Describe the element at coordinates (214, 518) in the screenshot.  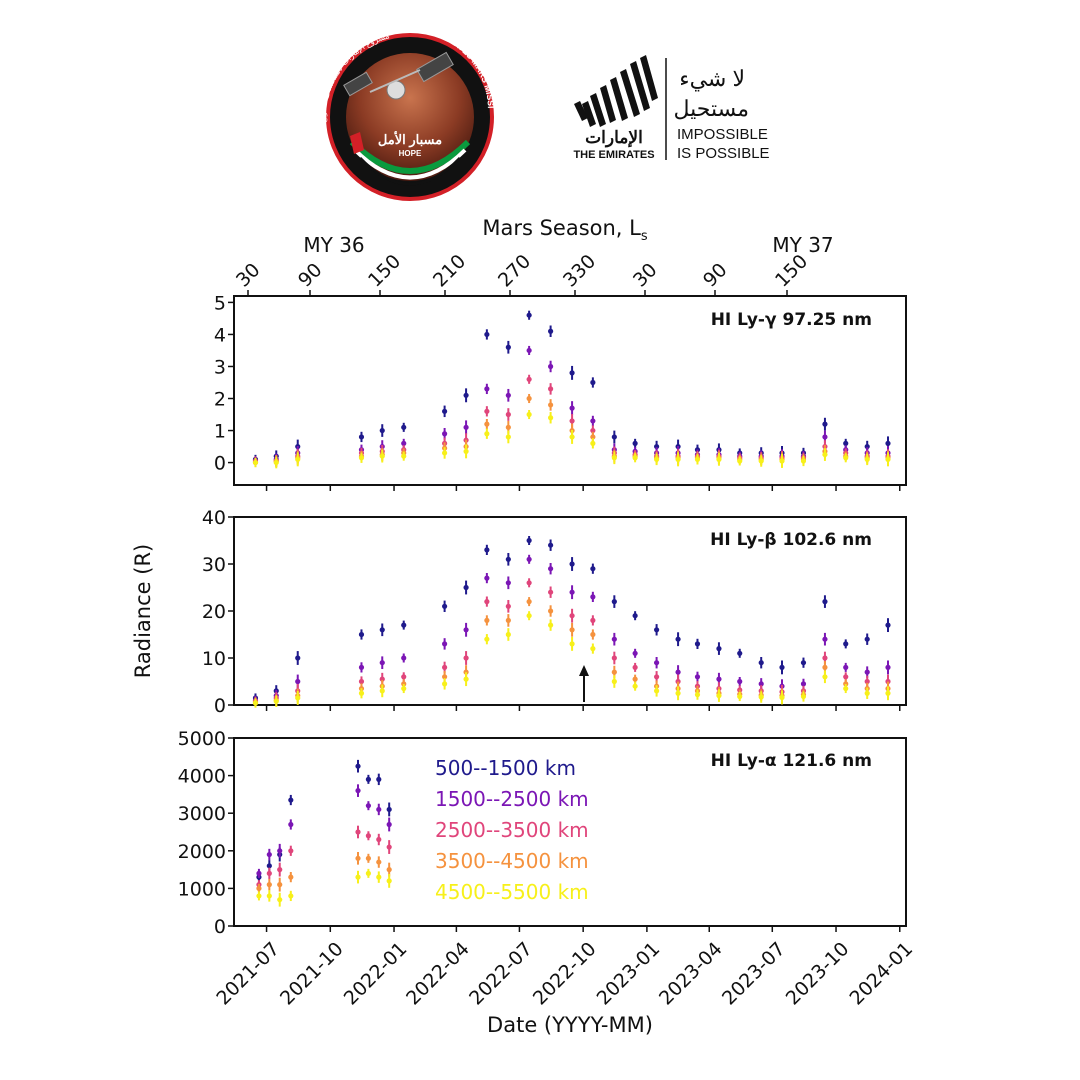
I see `y-tick-label: 40` at that location.